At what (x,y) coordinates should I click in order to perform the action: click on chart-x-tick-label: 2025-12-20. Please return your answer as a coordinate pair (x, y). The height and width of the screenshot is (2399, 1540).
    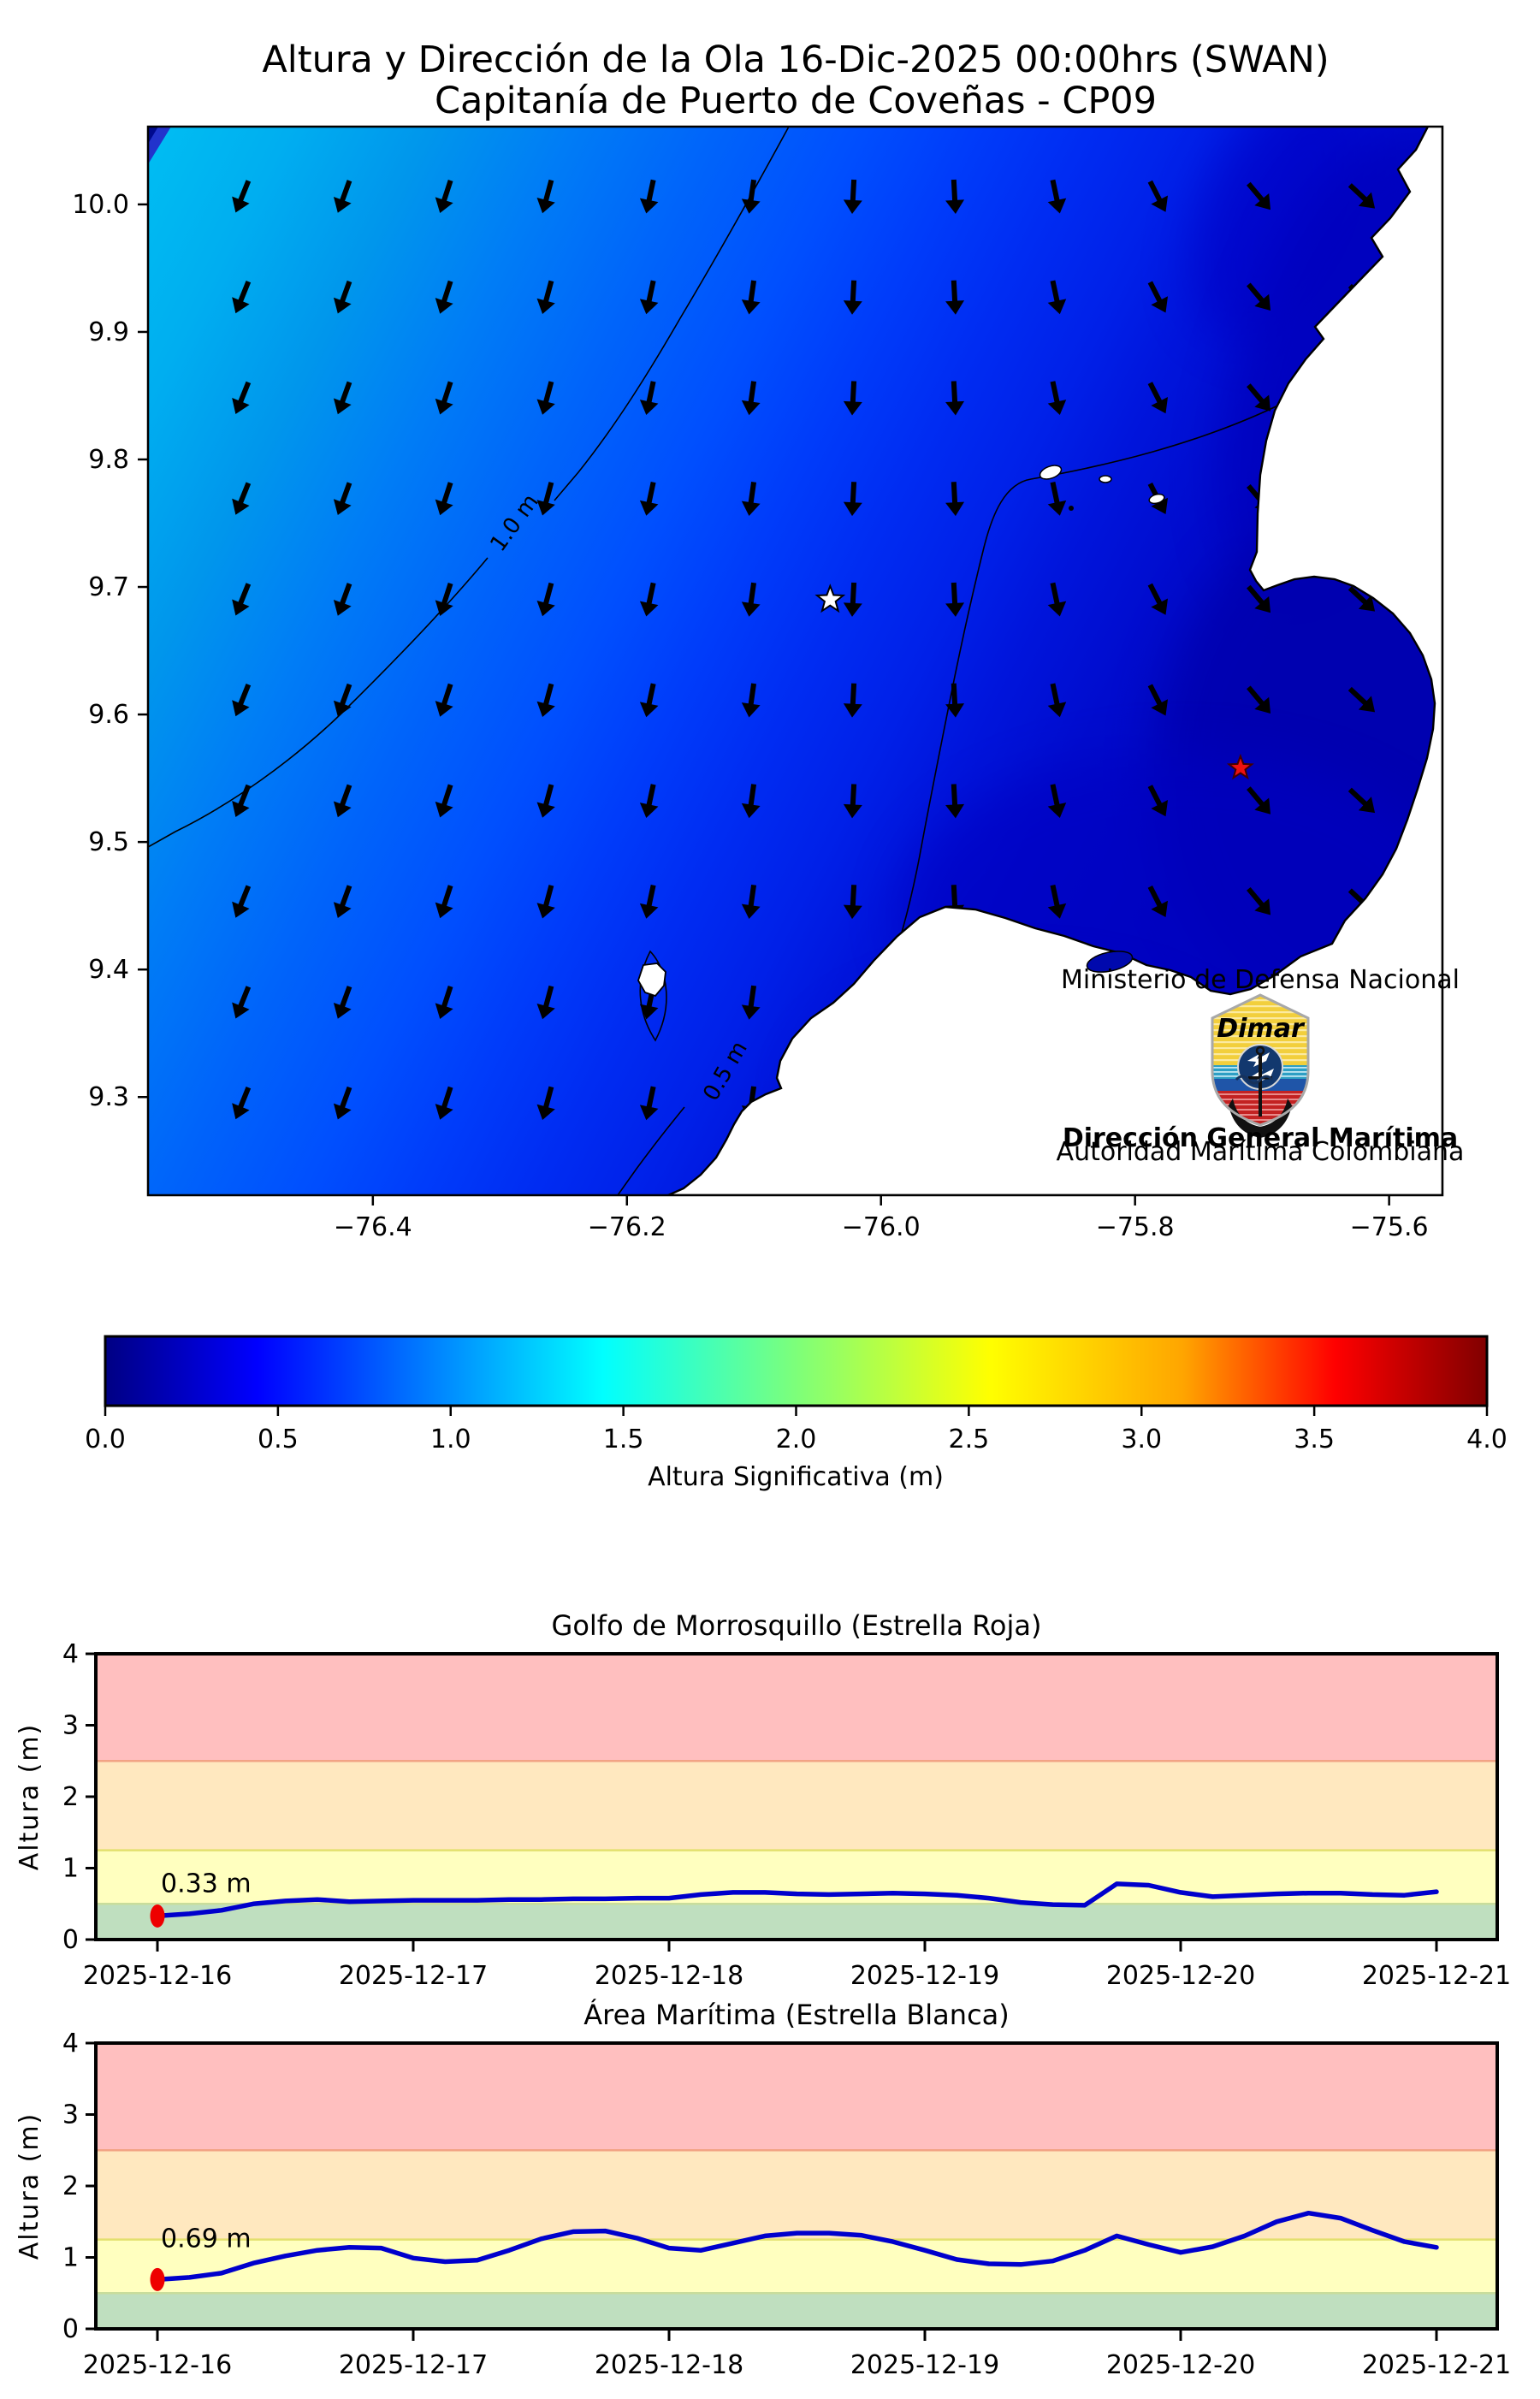
    Looking at the image, I should click on (1180, 2365).